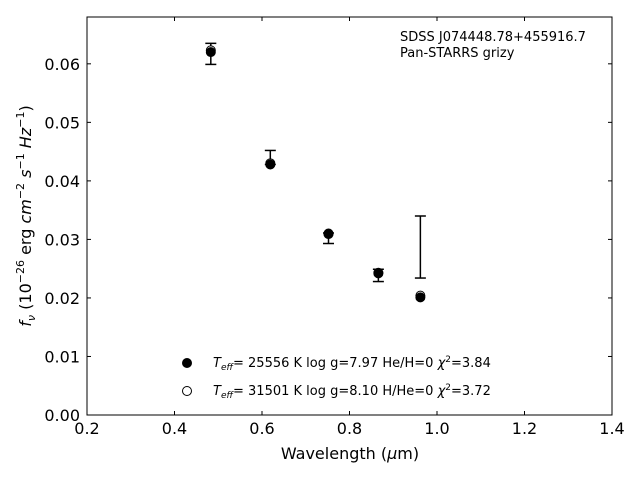 This screenshot has height=484, width=640. Describe the element at coordinates (62, 181) in the screenshot. I see `y-tick-label: 0.04` at that location.